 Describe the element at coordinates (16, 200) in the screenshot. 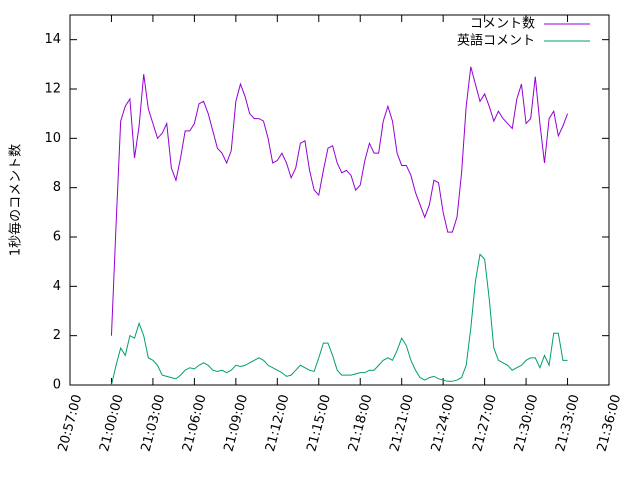

I see `y-axis-label: 1秒毎のコメント数` at that location.